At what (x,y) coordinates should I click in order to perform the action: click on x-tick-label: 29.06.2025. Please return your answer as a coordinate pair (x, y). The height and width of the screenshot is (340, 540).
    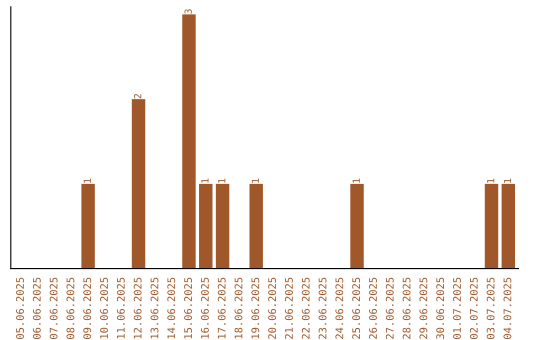
    Looking at the image, I should click on (423, 308).